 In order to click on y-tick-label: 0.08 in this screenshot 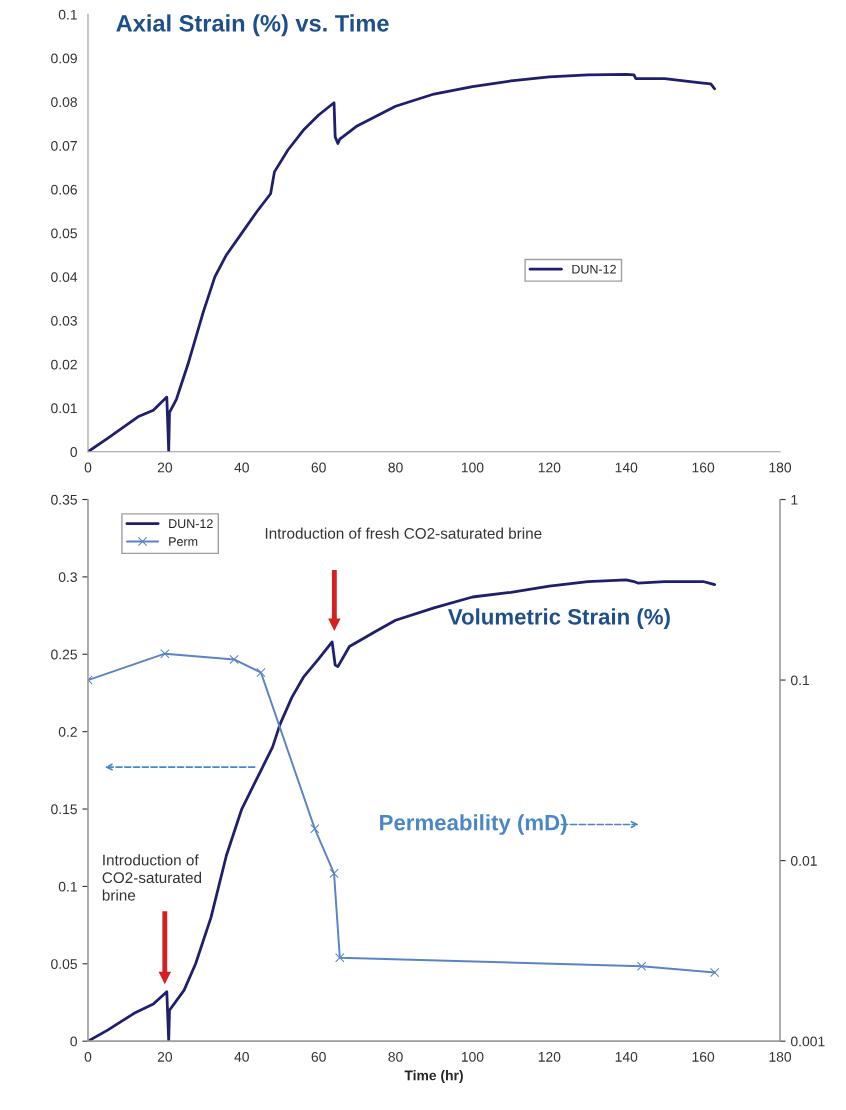, I will do `click(64, 102)`.